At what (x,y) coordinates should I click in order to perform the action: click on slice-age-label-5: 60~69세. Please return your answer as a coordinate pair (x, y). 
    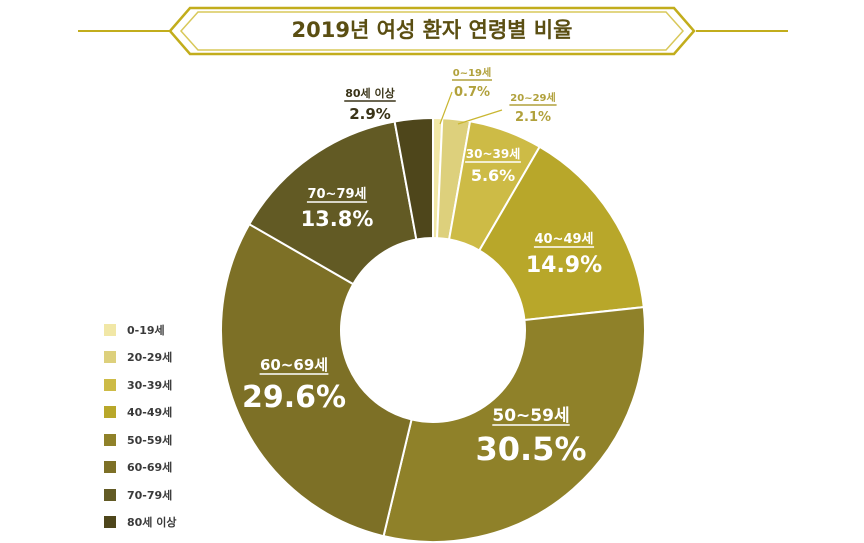
    Looking at the image, I should click on (294, 365).